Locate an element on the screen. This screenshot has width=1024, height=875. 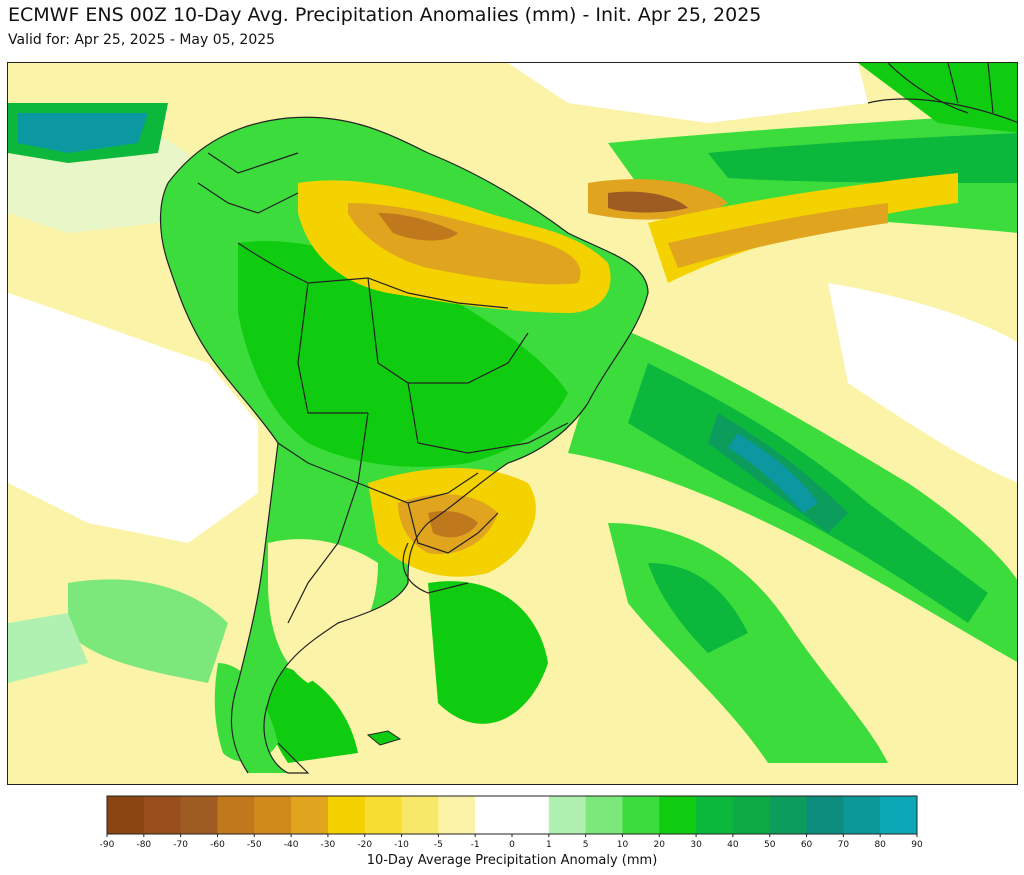
colorbar-tick-label: 60 is located at coordinates (807, 845).